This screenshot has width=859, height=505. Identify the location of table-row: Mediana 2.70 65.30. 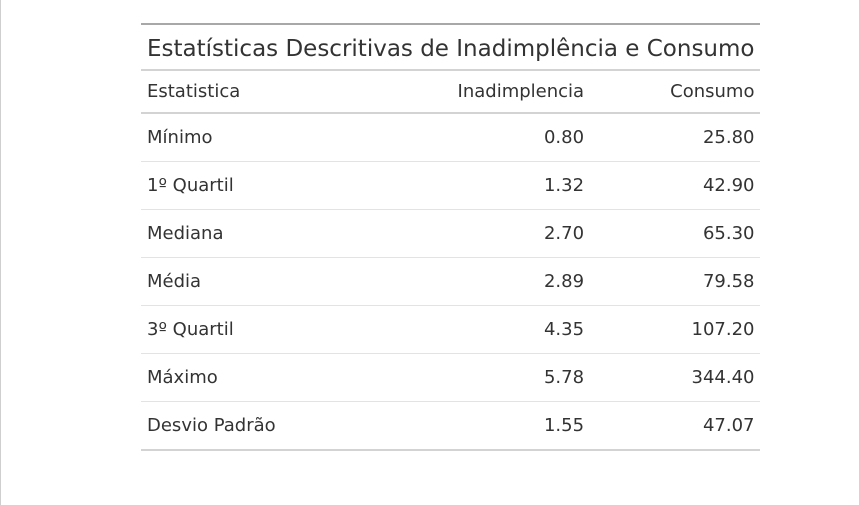
(451, 233).